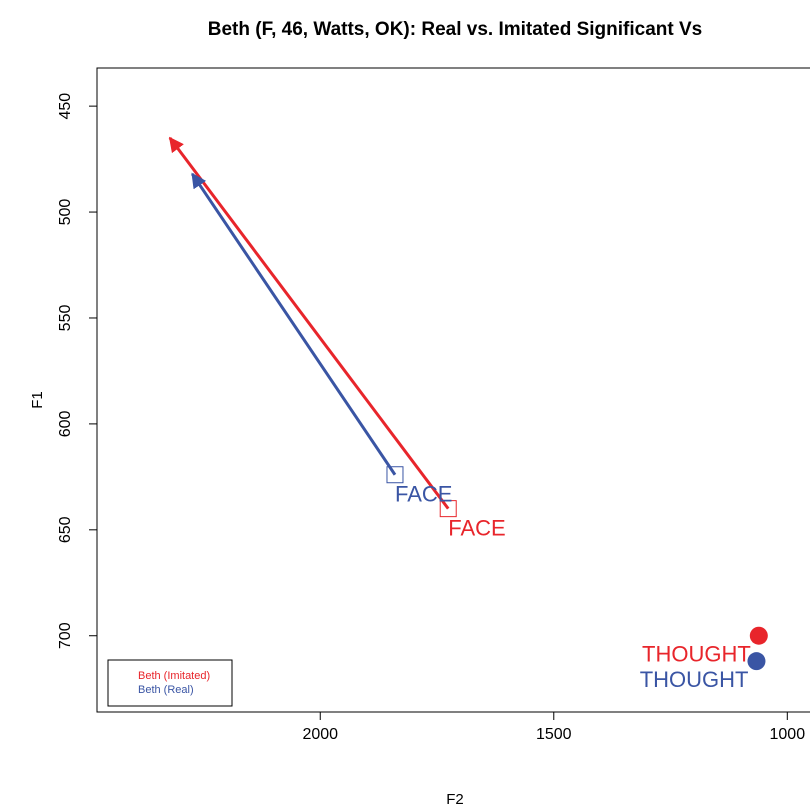 Image resolution: width=810 pixels, height=812 pixels. Describe the element at coordinates (554, 734) in the screenshot. I see `x-tick-label: 1500` at that location.